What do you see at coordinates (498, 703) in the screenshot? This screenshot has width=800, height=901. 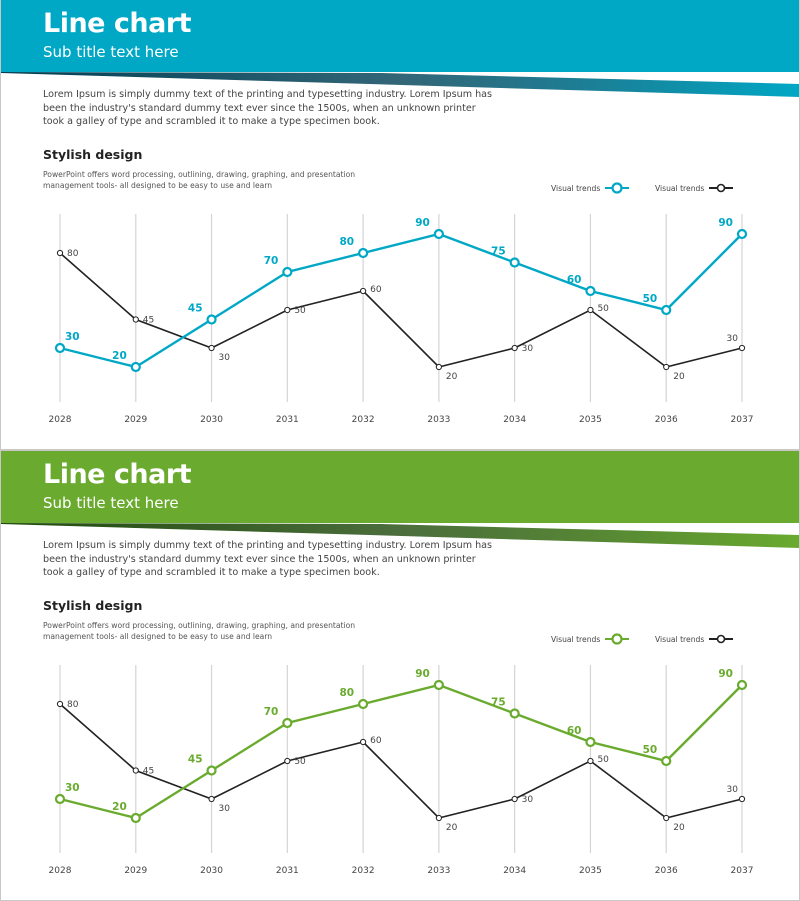 I see `data-label: 75` at bounding box center [498, 703].